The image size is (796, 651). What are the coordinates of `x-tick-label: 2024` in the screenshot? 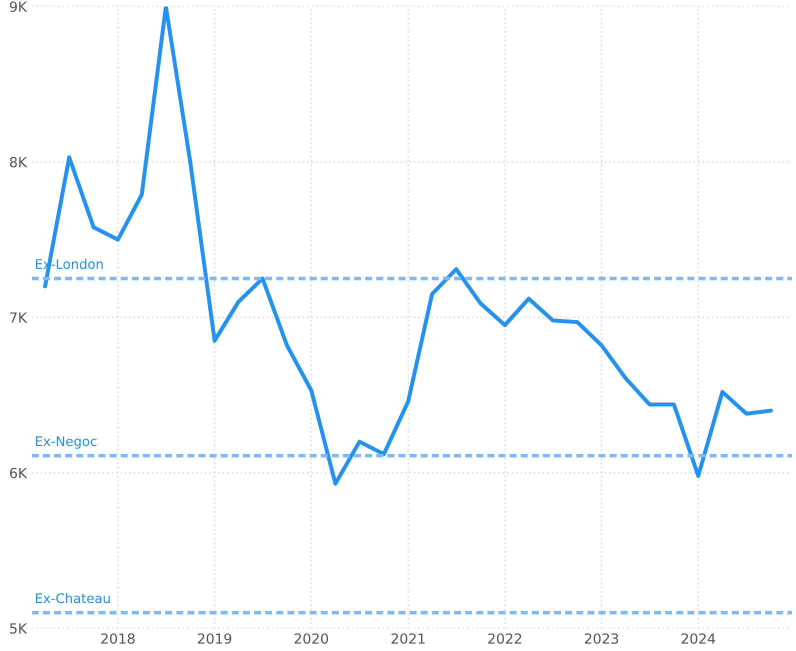 It's located at (699, 638).